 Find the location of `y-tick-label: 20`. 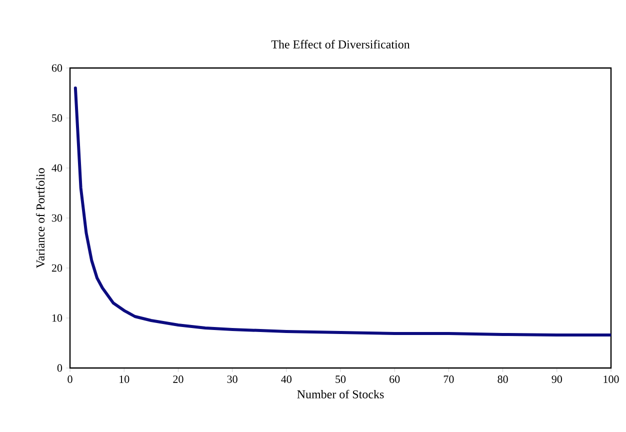

y-tick-label: 20 is located at coordinates (57, 268).